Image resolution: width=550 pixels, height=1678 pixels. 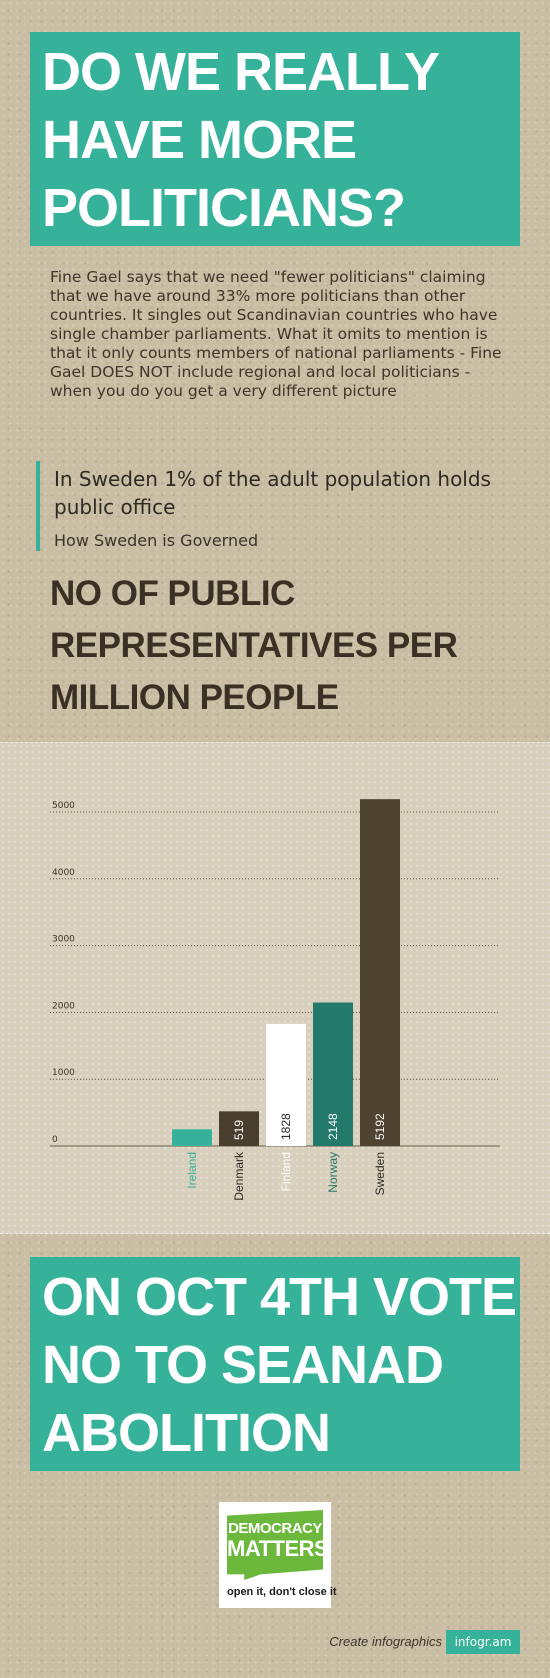 What do you see at coordinates (156, 540) in the screenshot?
I see `quote-source: How Sweden is Governed` at bounding box center [156, 540].